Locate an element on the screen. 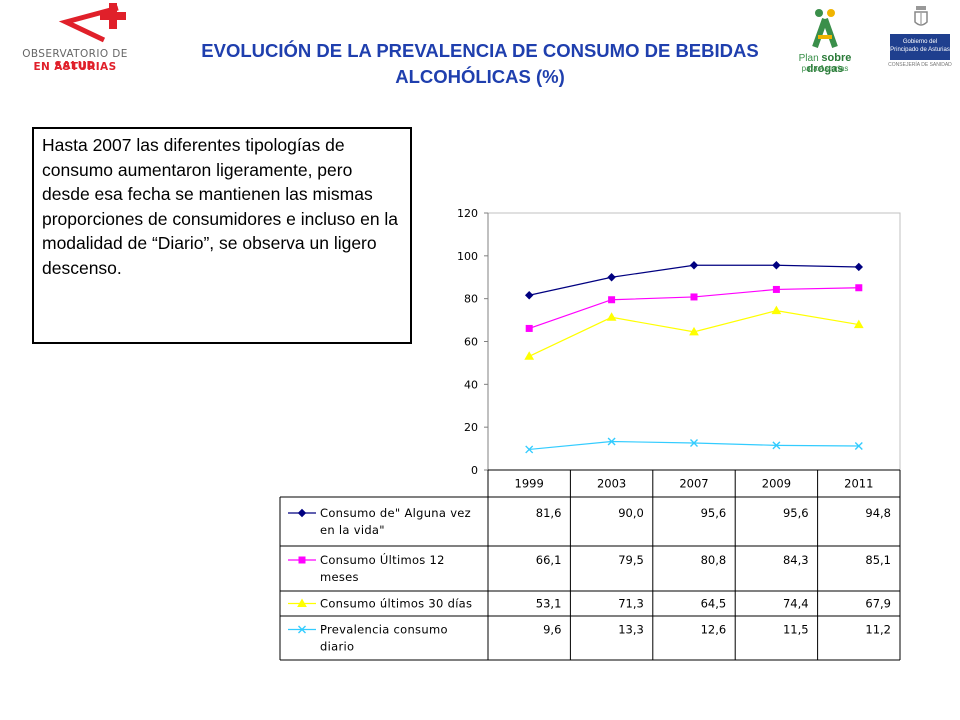 This screenshot has width=960, height=720. data-label: 74,4 is located at coordinates (796, 604).